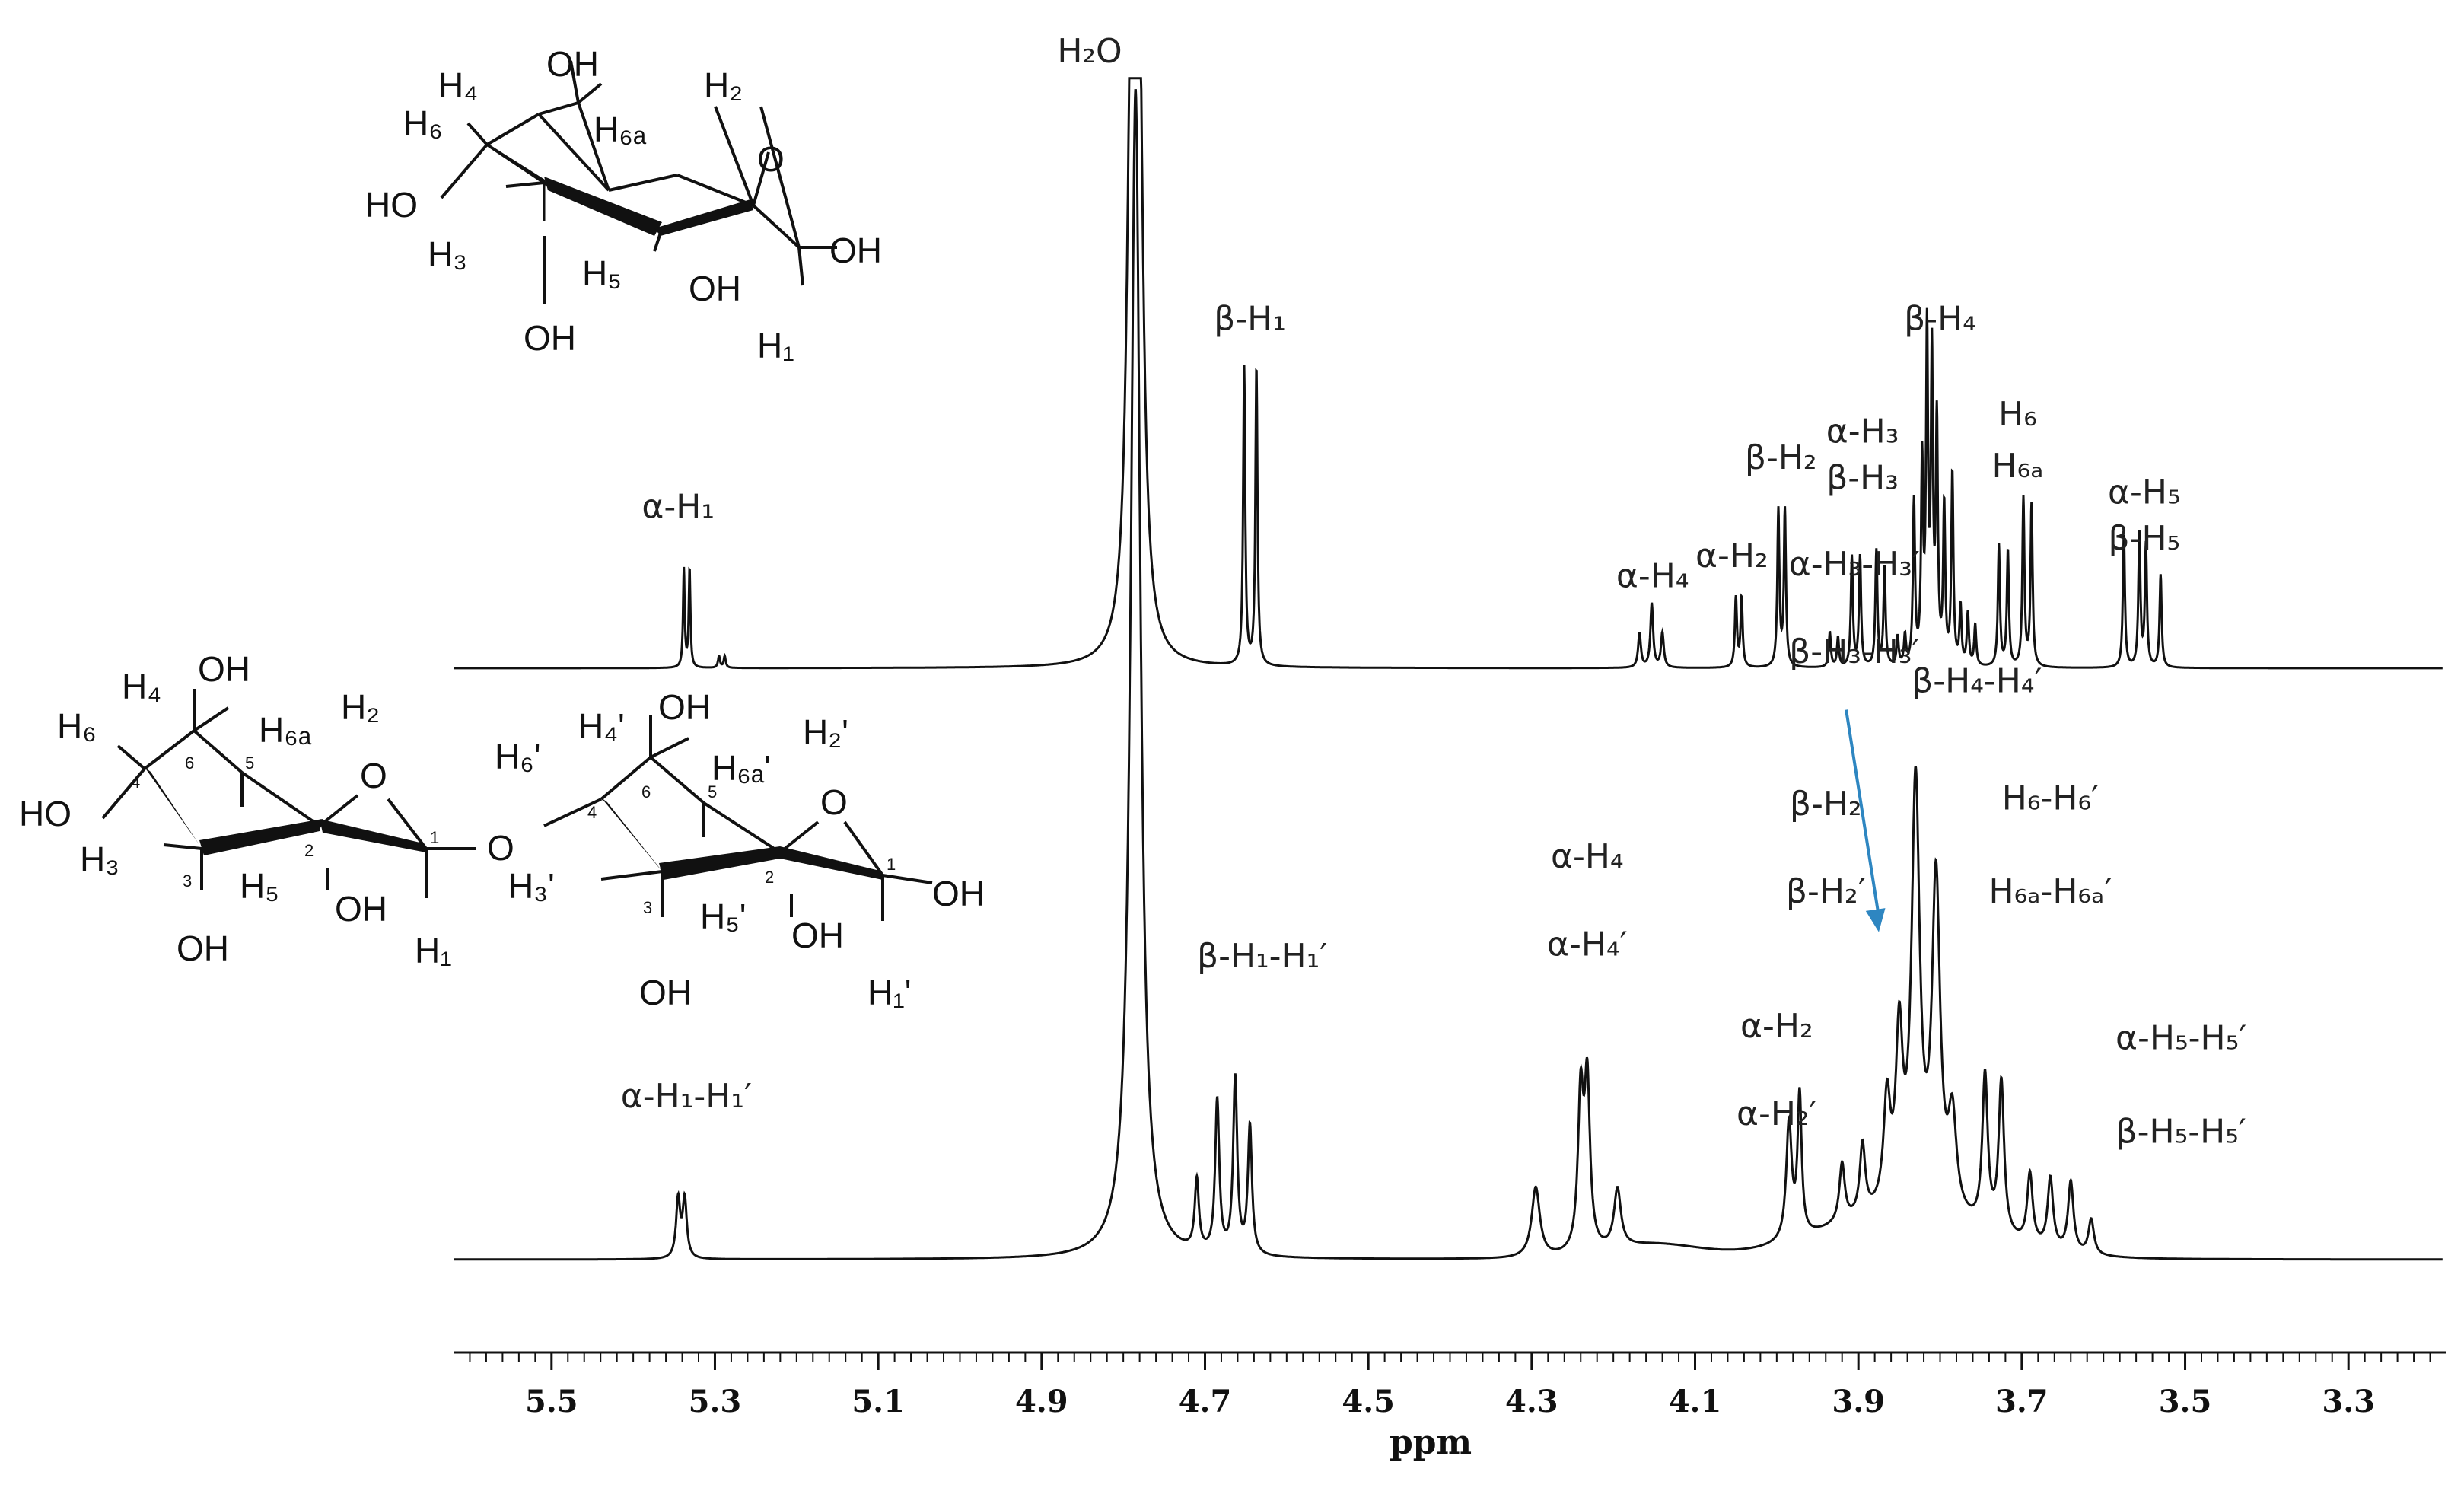  Describe the element at coordinates (77, 726) in the screenshot. I see `di-label-2: H₆` at that location.